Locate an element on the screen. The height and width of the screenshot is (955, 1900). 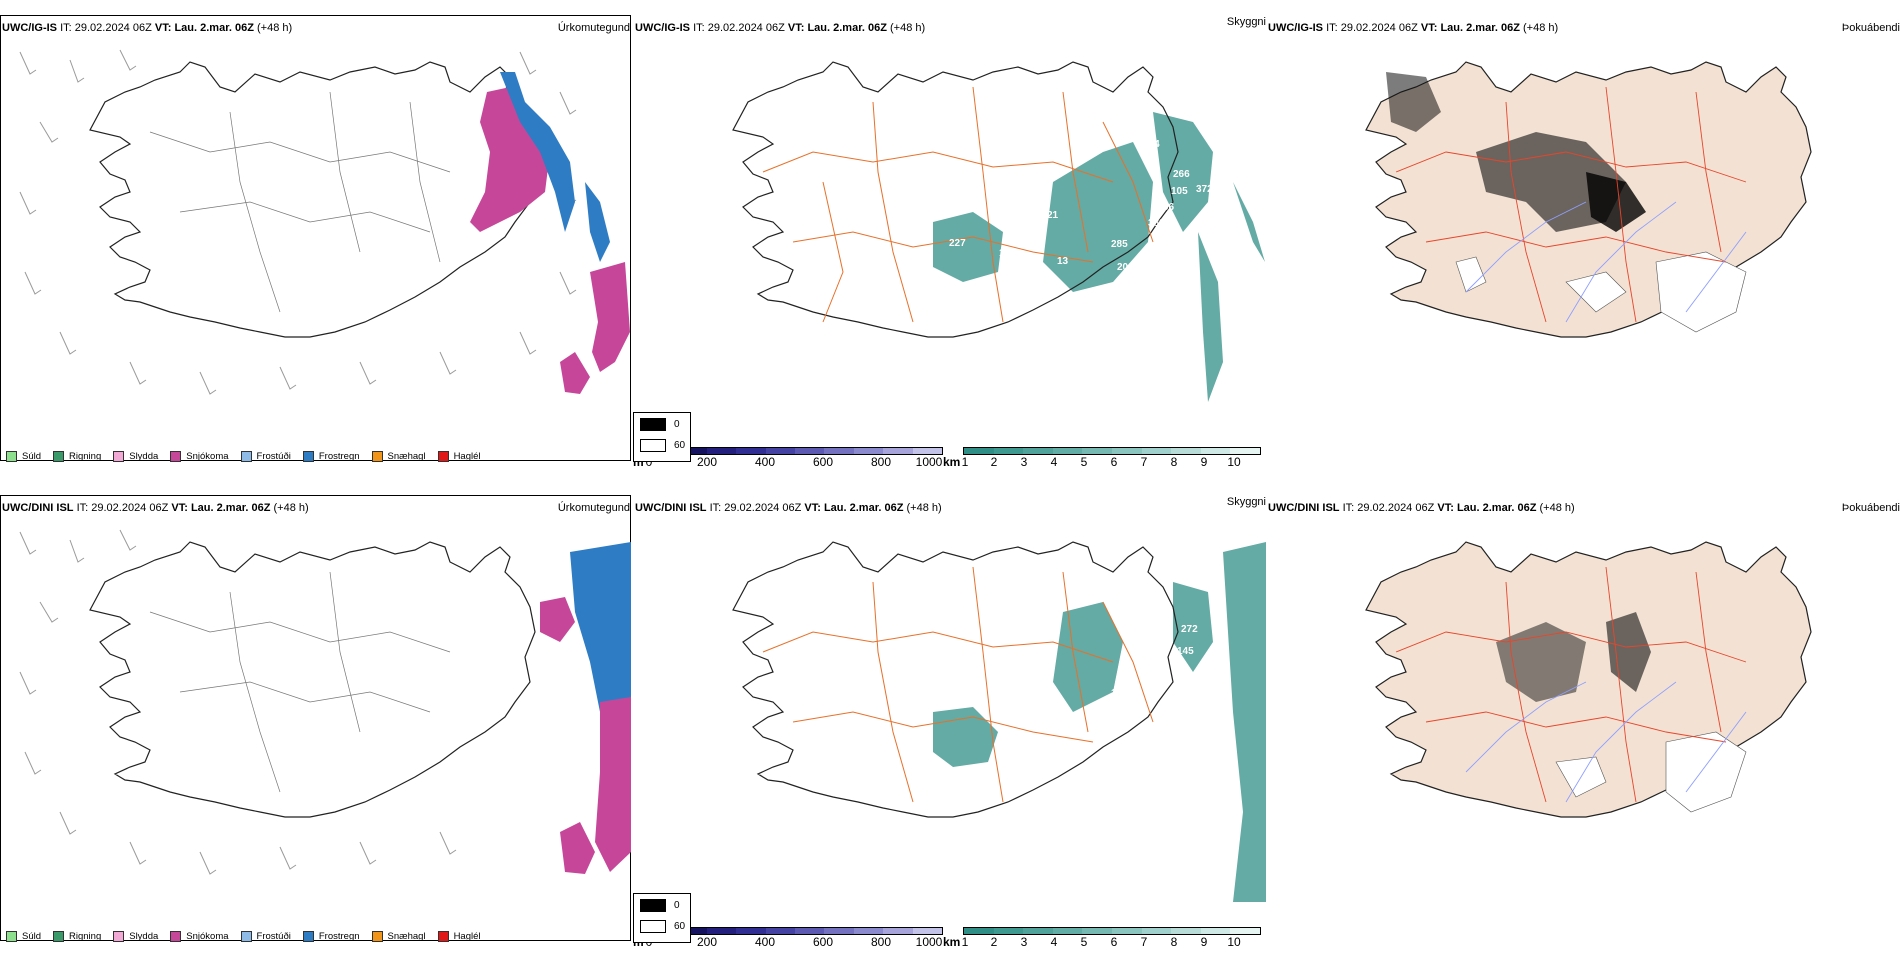
vis-label: 145 is located at coordinates (1185, 651).